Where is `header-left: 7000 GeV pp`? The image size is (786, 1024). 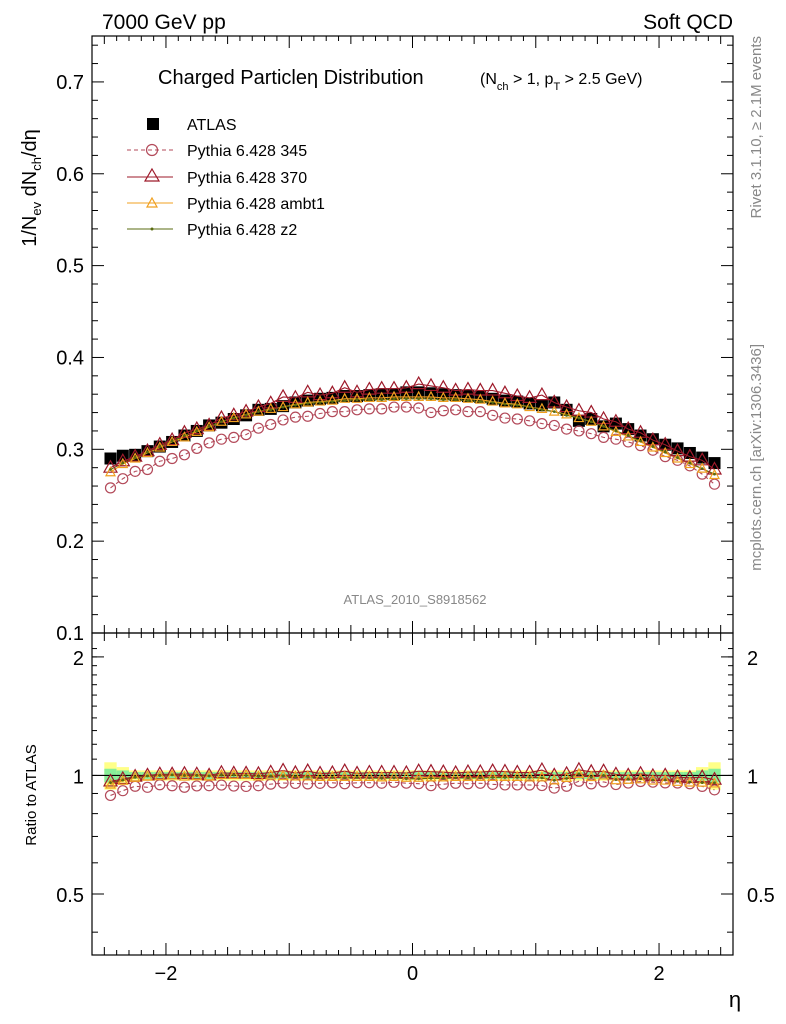 header-left: 7000 GeV pp is located at coordinates (164, 22).